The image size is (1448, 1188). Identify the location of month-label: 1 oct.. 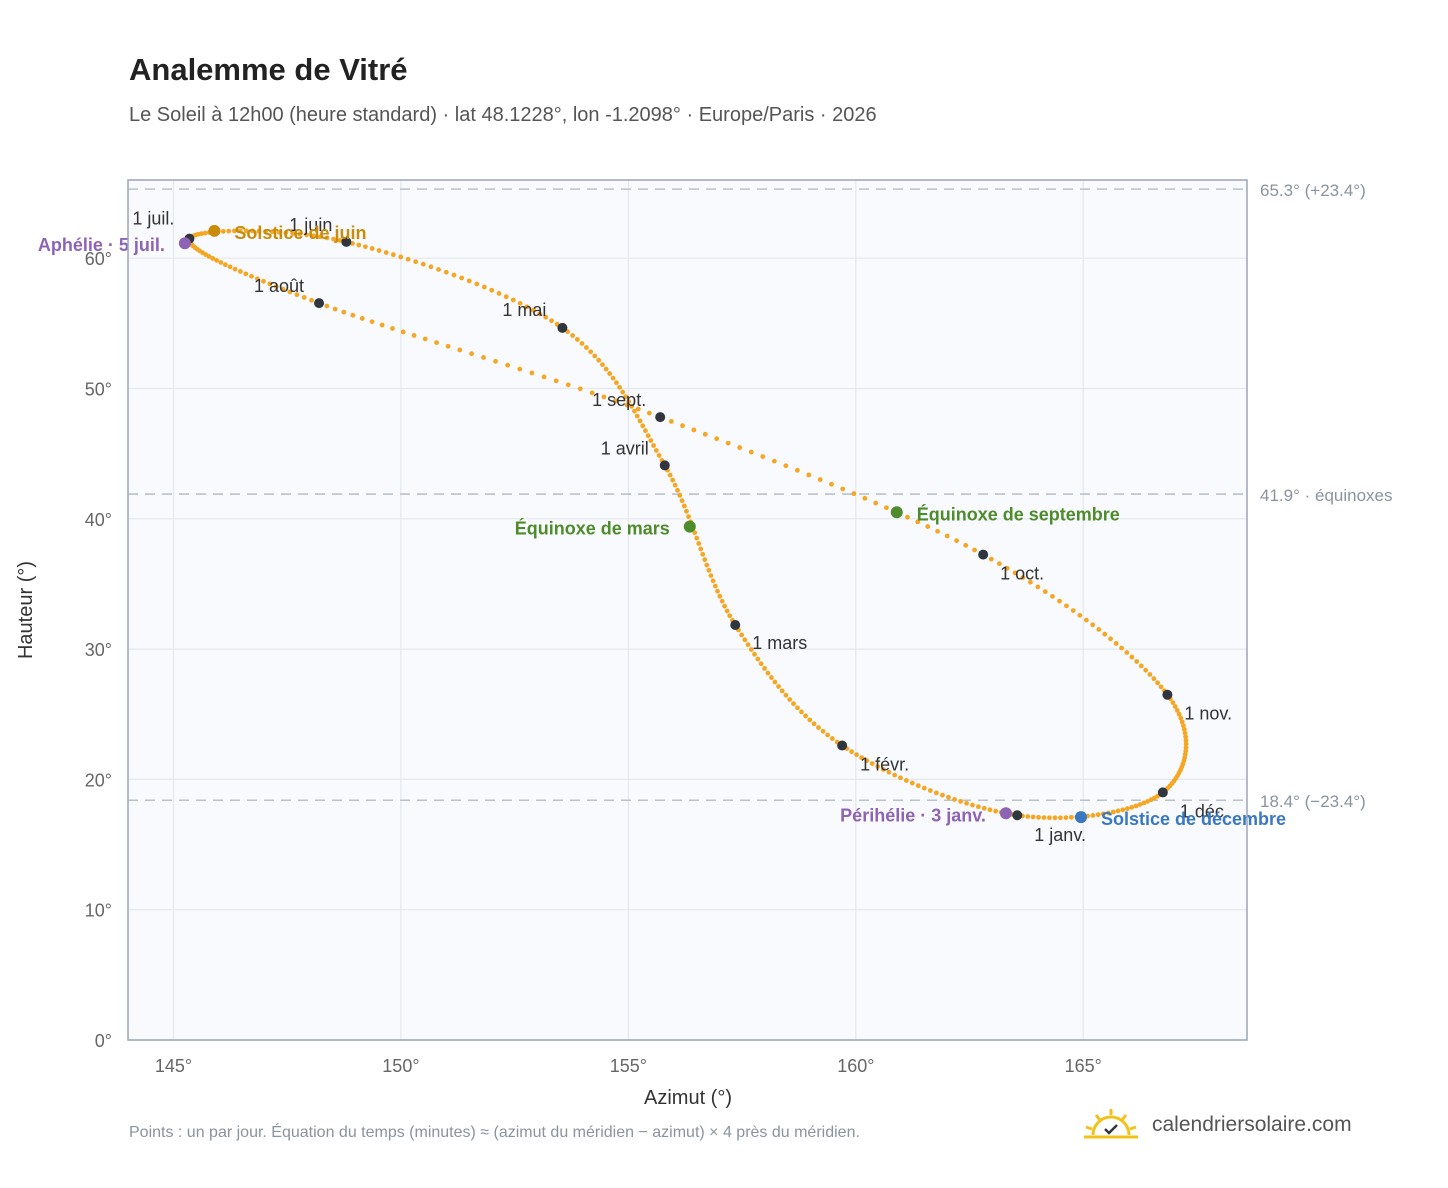
(1022, 574).